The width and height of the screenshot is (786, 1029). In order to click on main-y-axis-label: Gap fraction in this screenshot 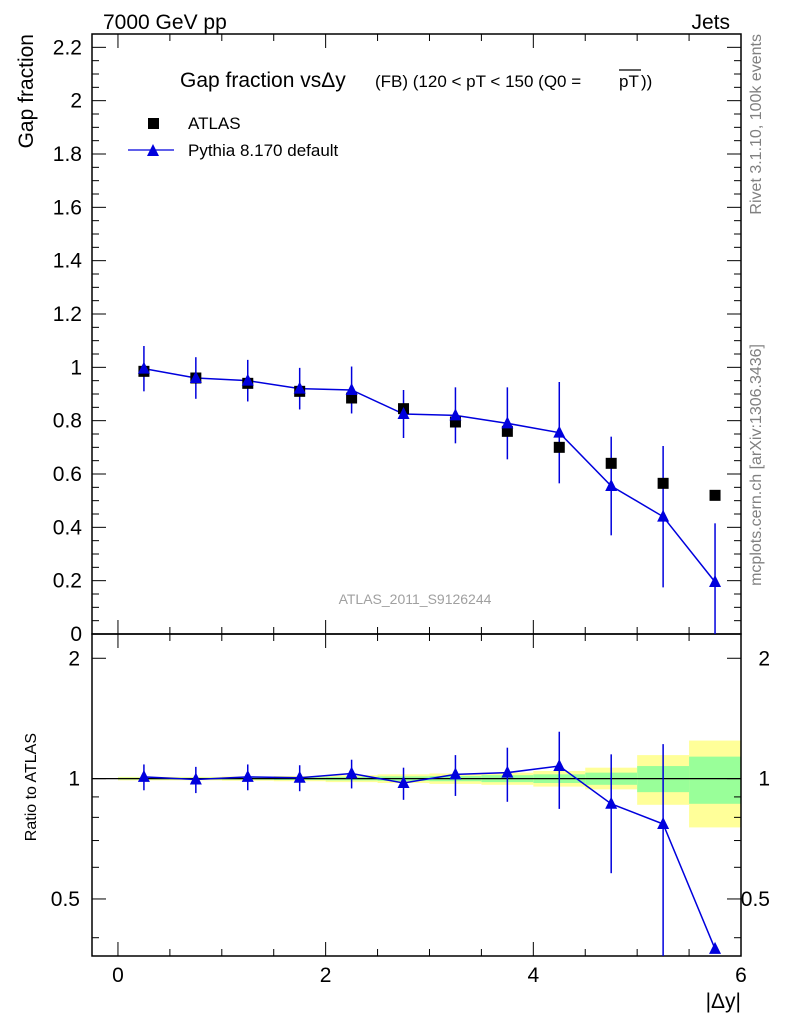, I will do `click(26, 91)`.